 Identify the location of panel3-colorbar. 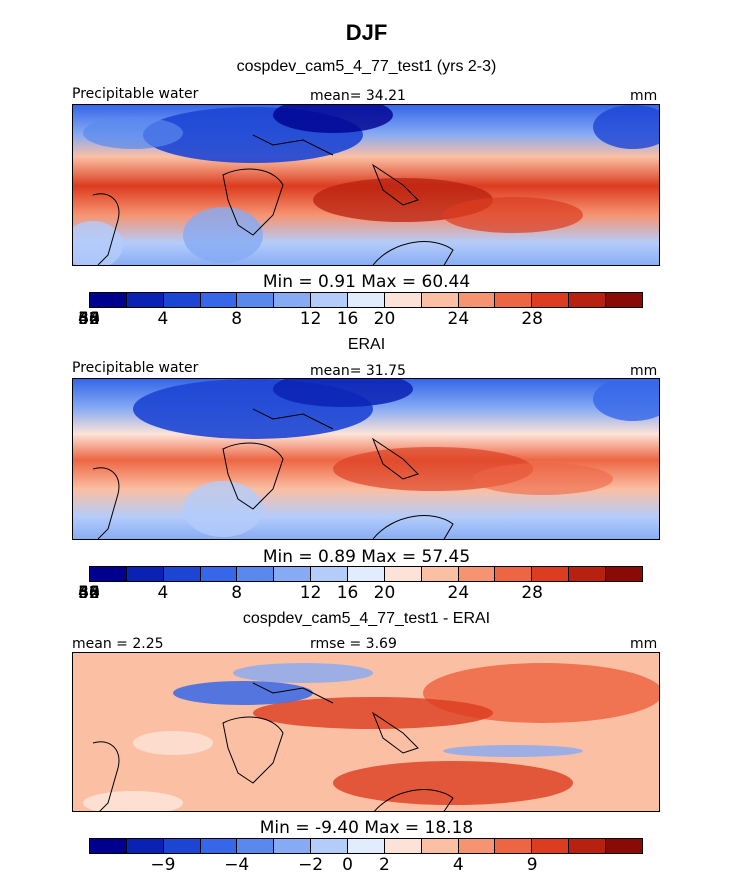
(366, 846).